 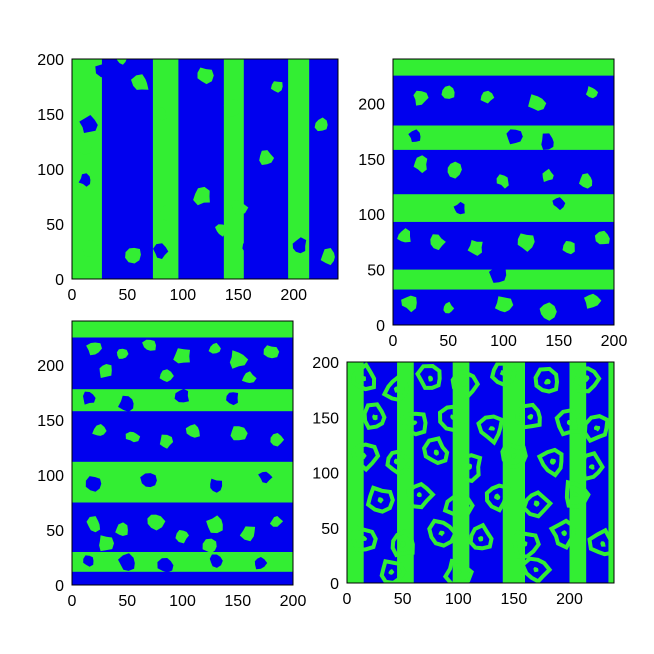 What do you see at coordinates (458, 599) in the screenshot?
I see `x-tick-label: 100` at bounding box center [458, 599].